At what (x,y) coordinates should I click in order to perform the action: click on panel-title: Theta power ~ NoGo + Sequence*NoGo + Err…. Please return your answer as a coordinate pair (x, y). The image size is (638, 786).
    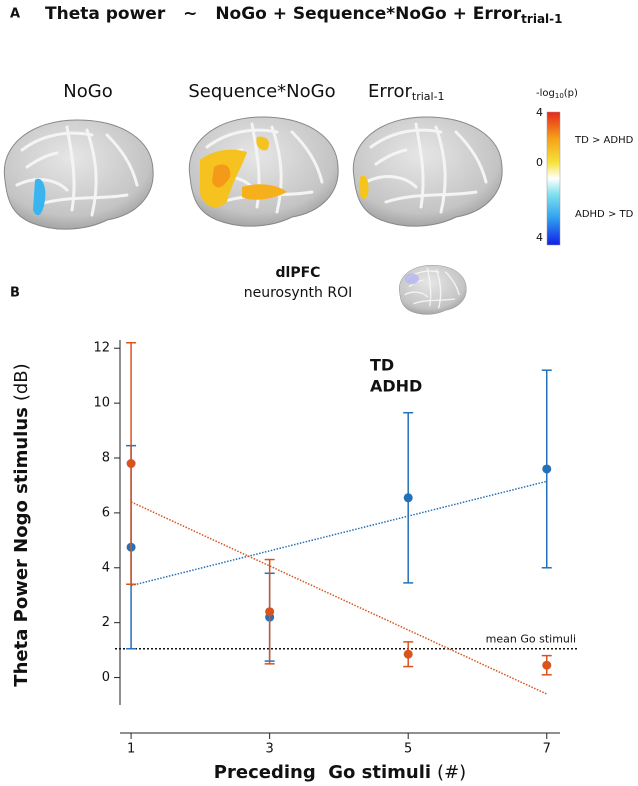
    Looking at the image, I should click on (303, 15).